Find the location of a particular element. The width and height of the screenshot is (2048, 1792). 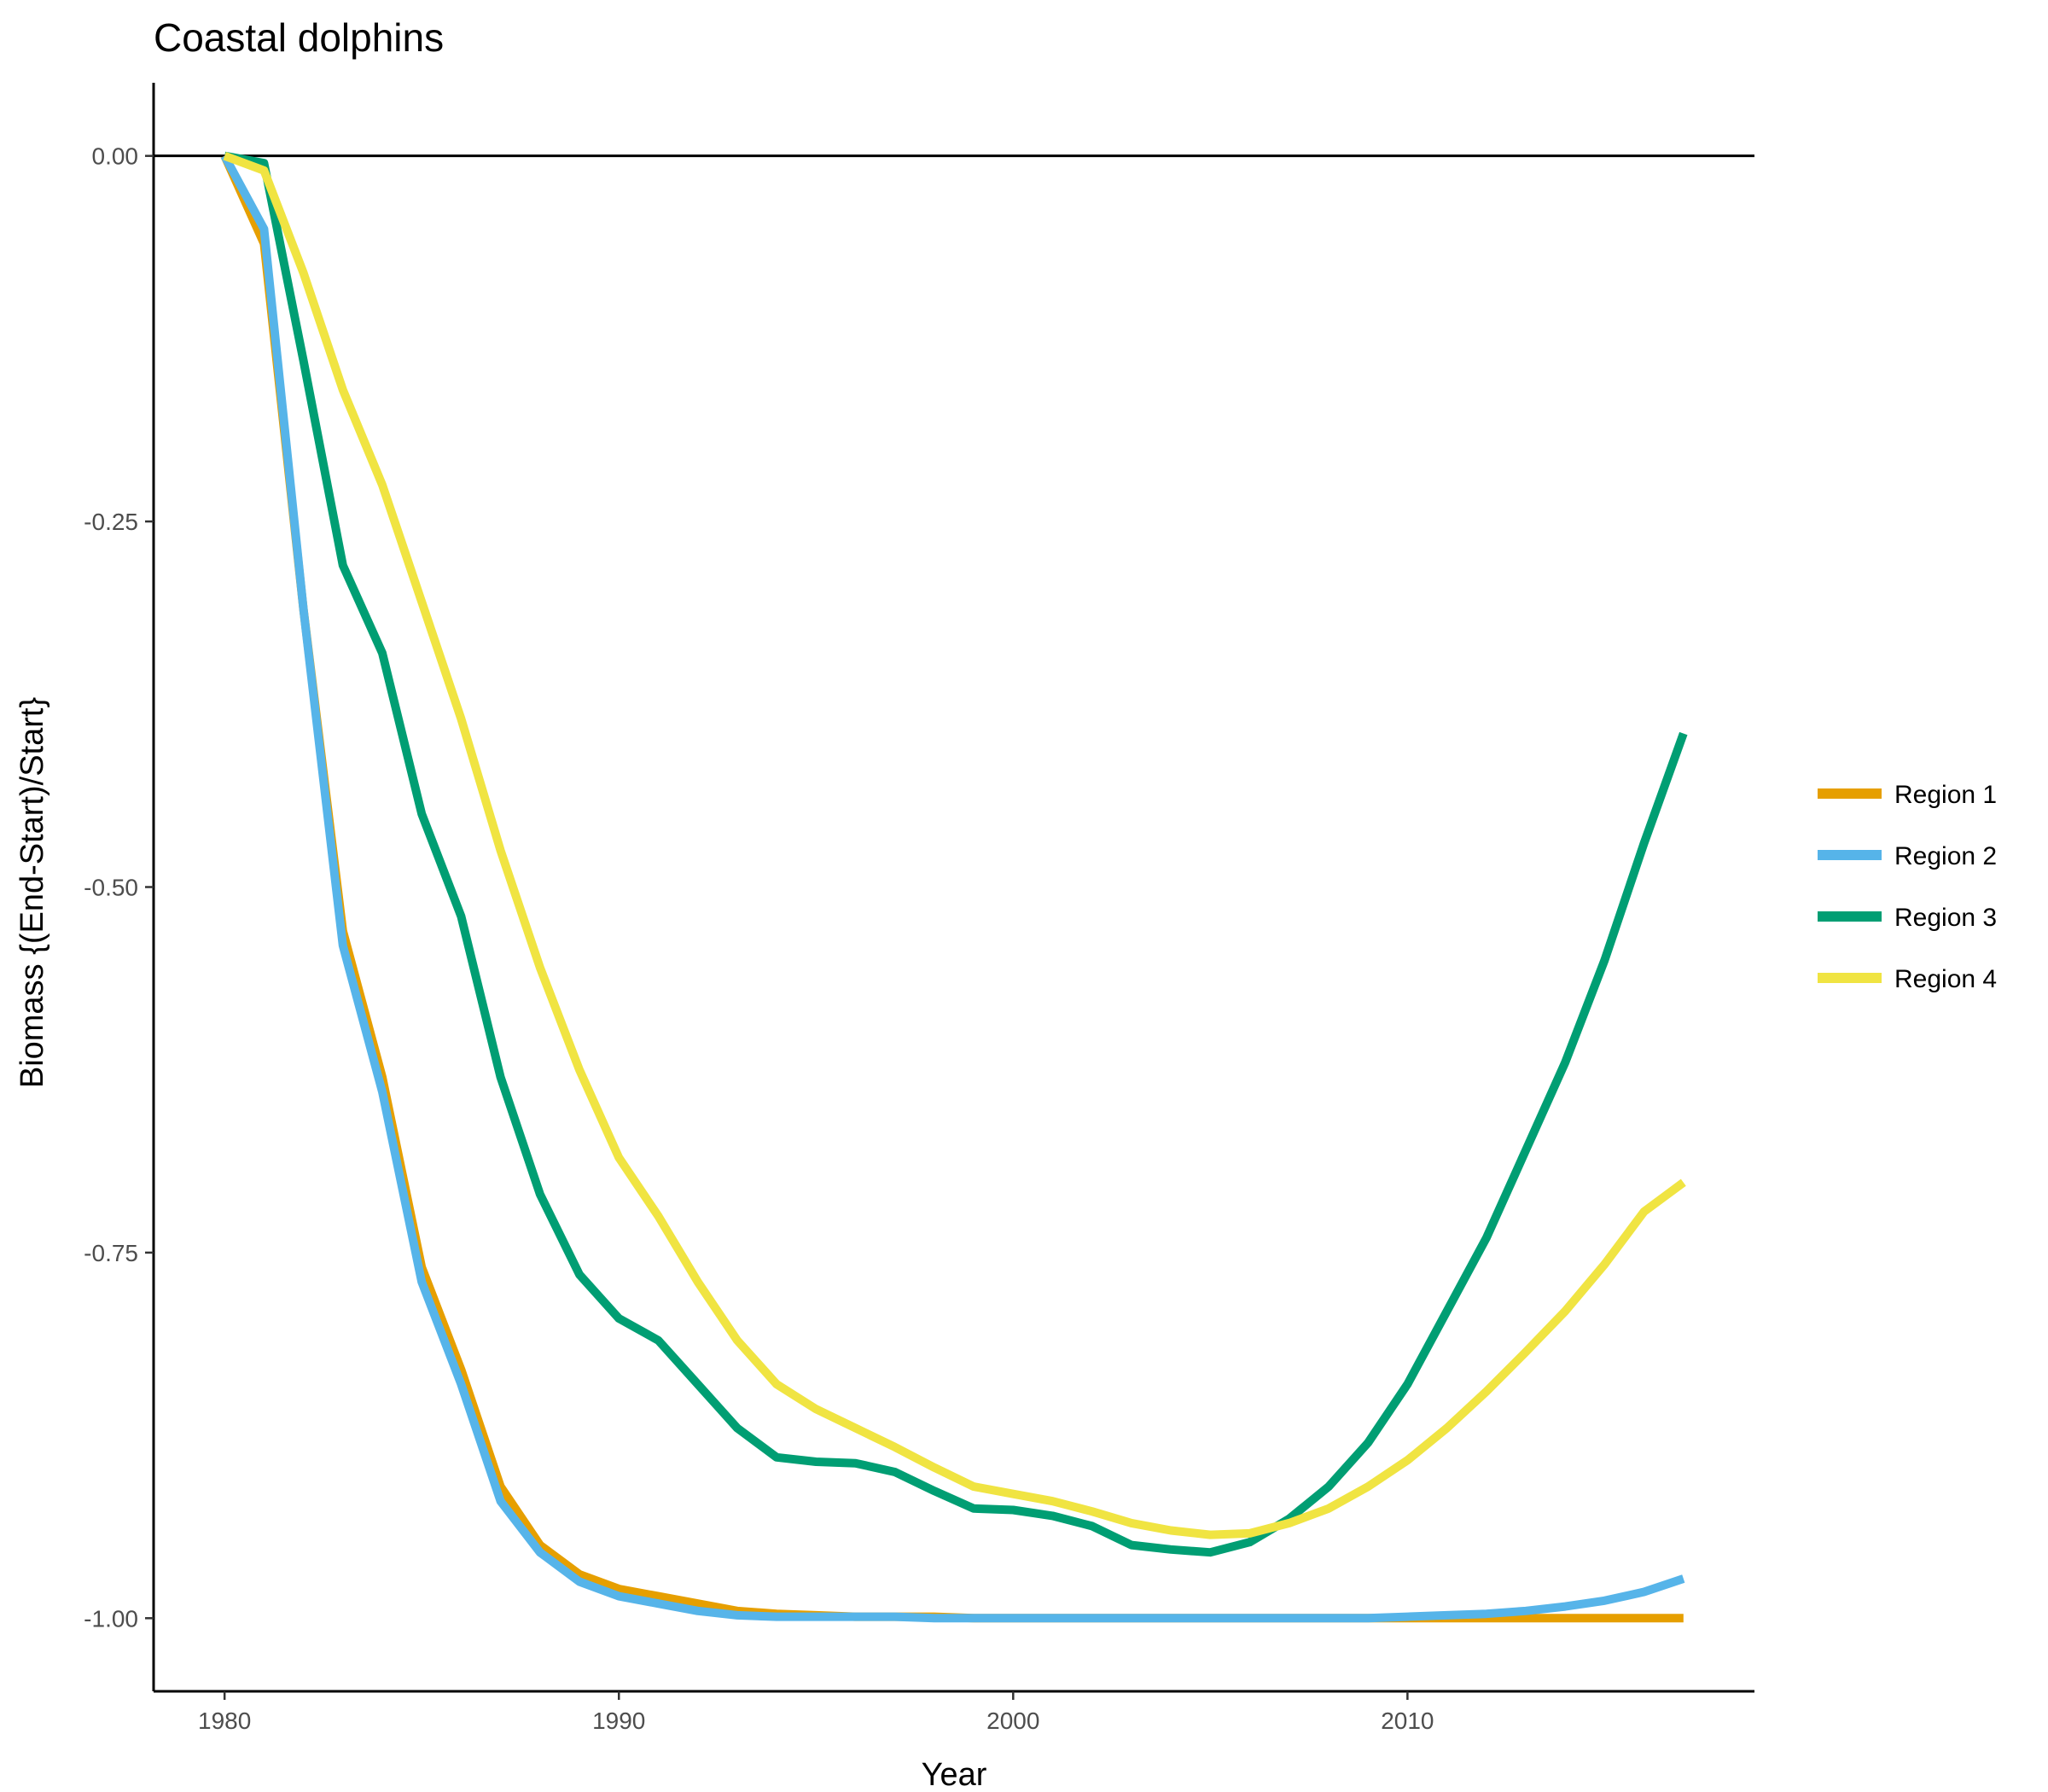

y-tick-label: -0.50 is located at coordinates (111, 888).